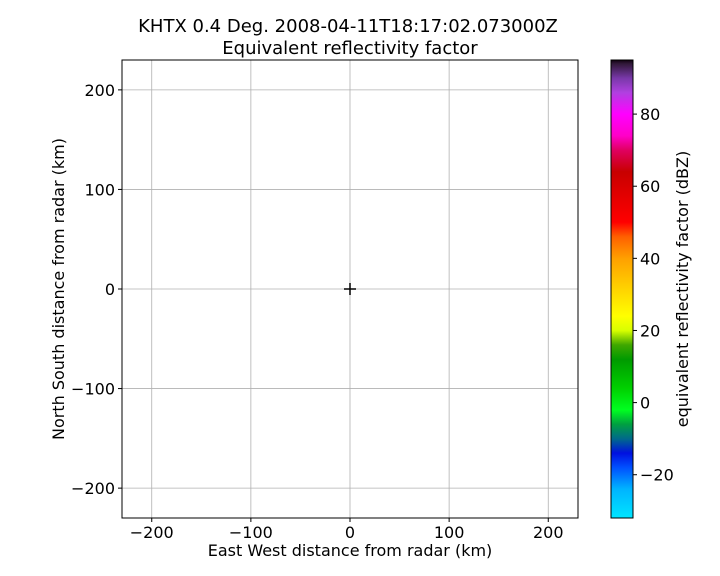  Describe the element at coordinates (650, 258) in the screenshot. I see `colorbar-tick-label: 40` at that location.